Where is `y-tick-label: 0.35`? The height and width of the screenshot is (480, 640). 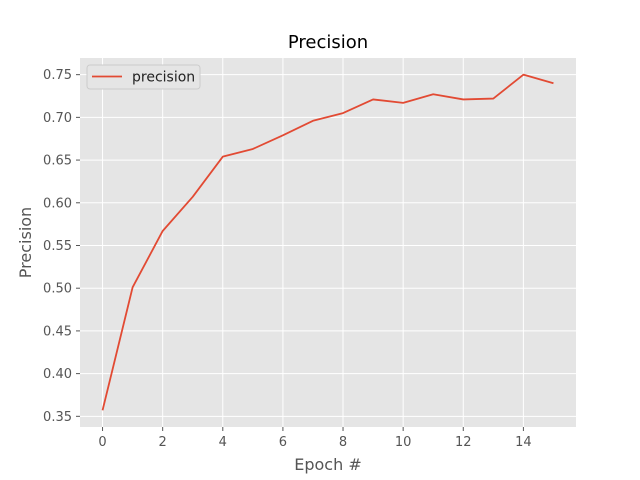 y-tick-label: 0.35 is located at coordinates (57, 417).